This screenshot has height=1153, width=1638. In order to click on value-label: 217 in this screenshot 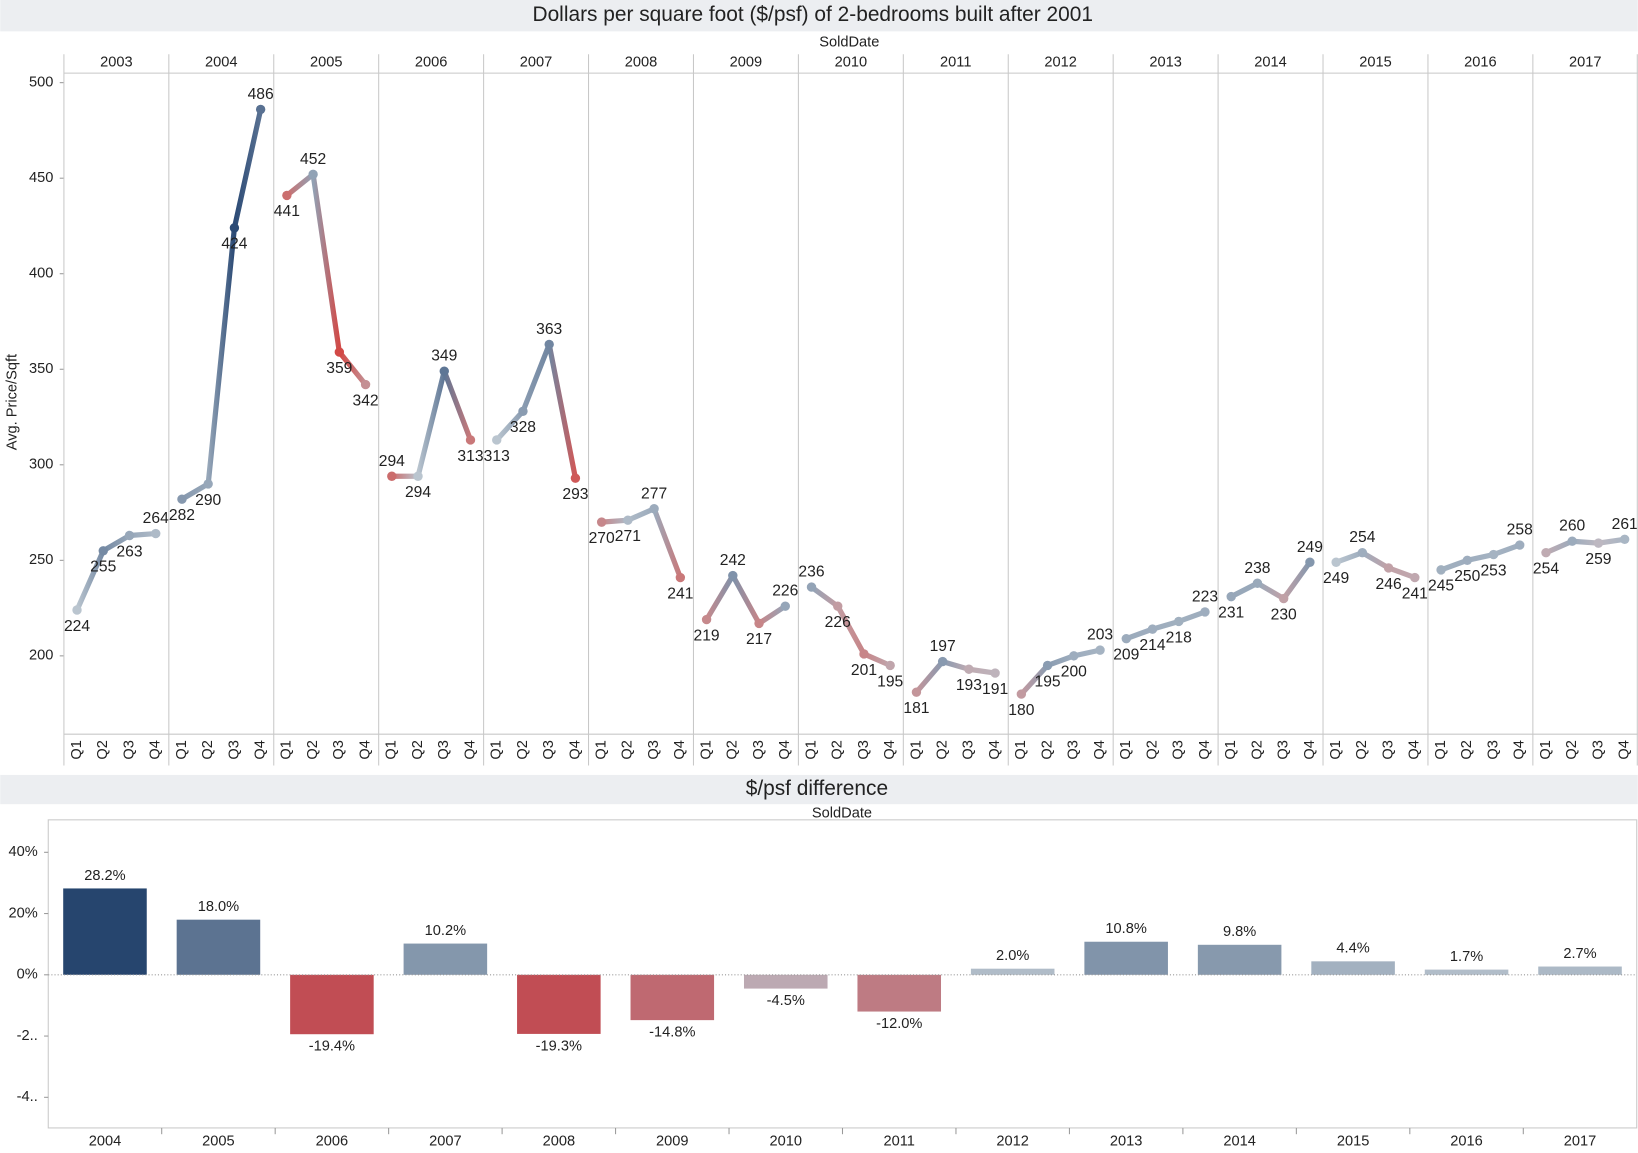, I will do `click(759, 639)`.